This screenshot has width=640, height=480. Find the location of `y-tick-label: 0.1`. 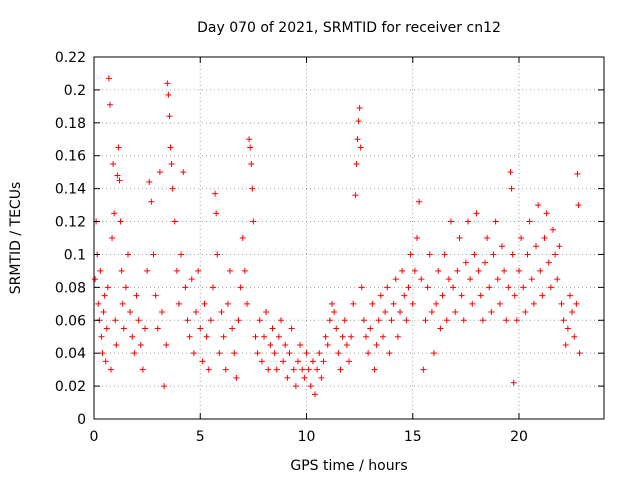

y-tick-label: 0.1 is located at coordinates (75, 255).